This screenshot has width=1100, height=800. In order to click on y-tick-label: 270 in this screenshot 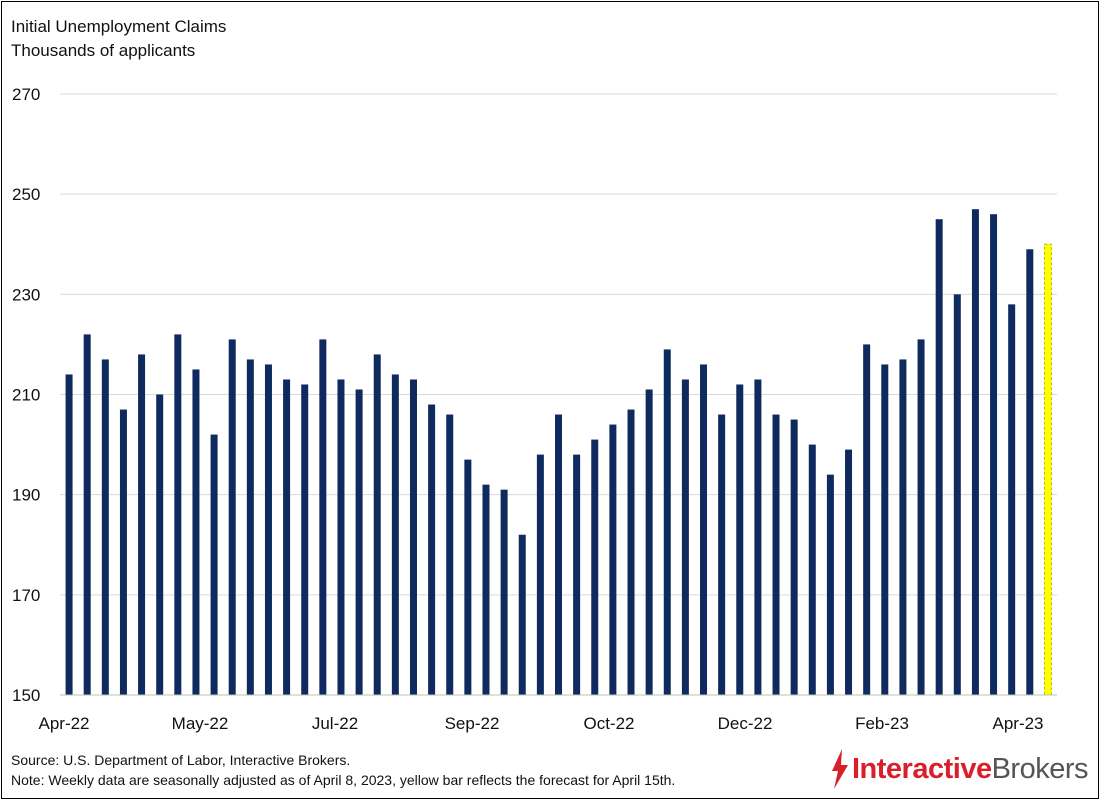, I will do `click(26, 94)`.